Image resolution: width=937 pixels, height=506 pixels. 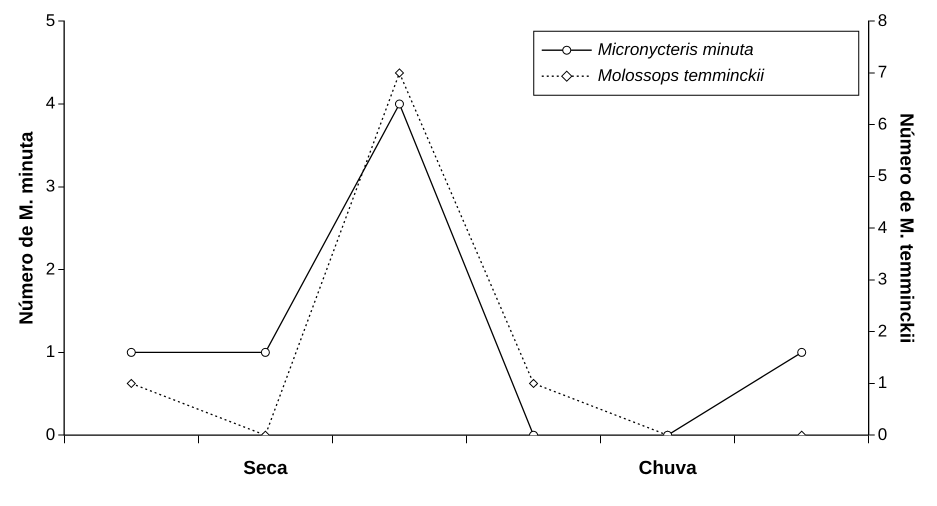 What do you see at coordinates (883, 434) in the screenshot?
I see `y2-tick-label: 0` at bounding box center [883, 434].